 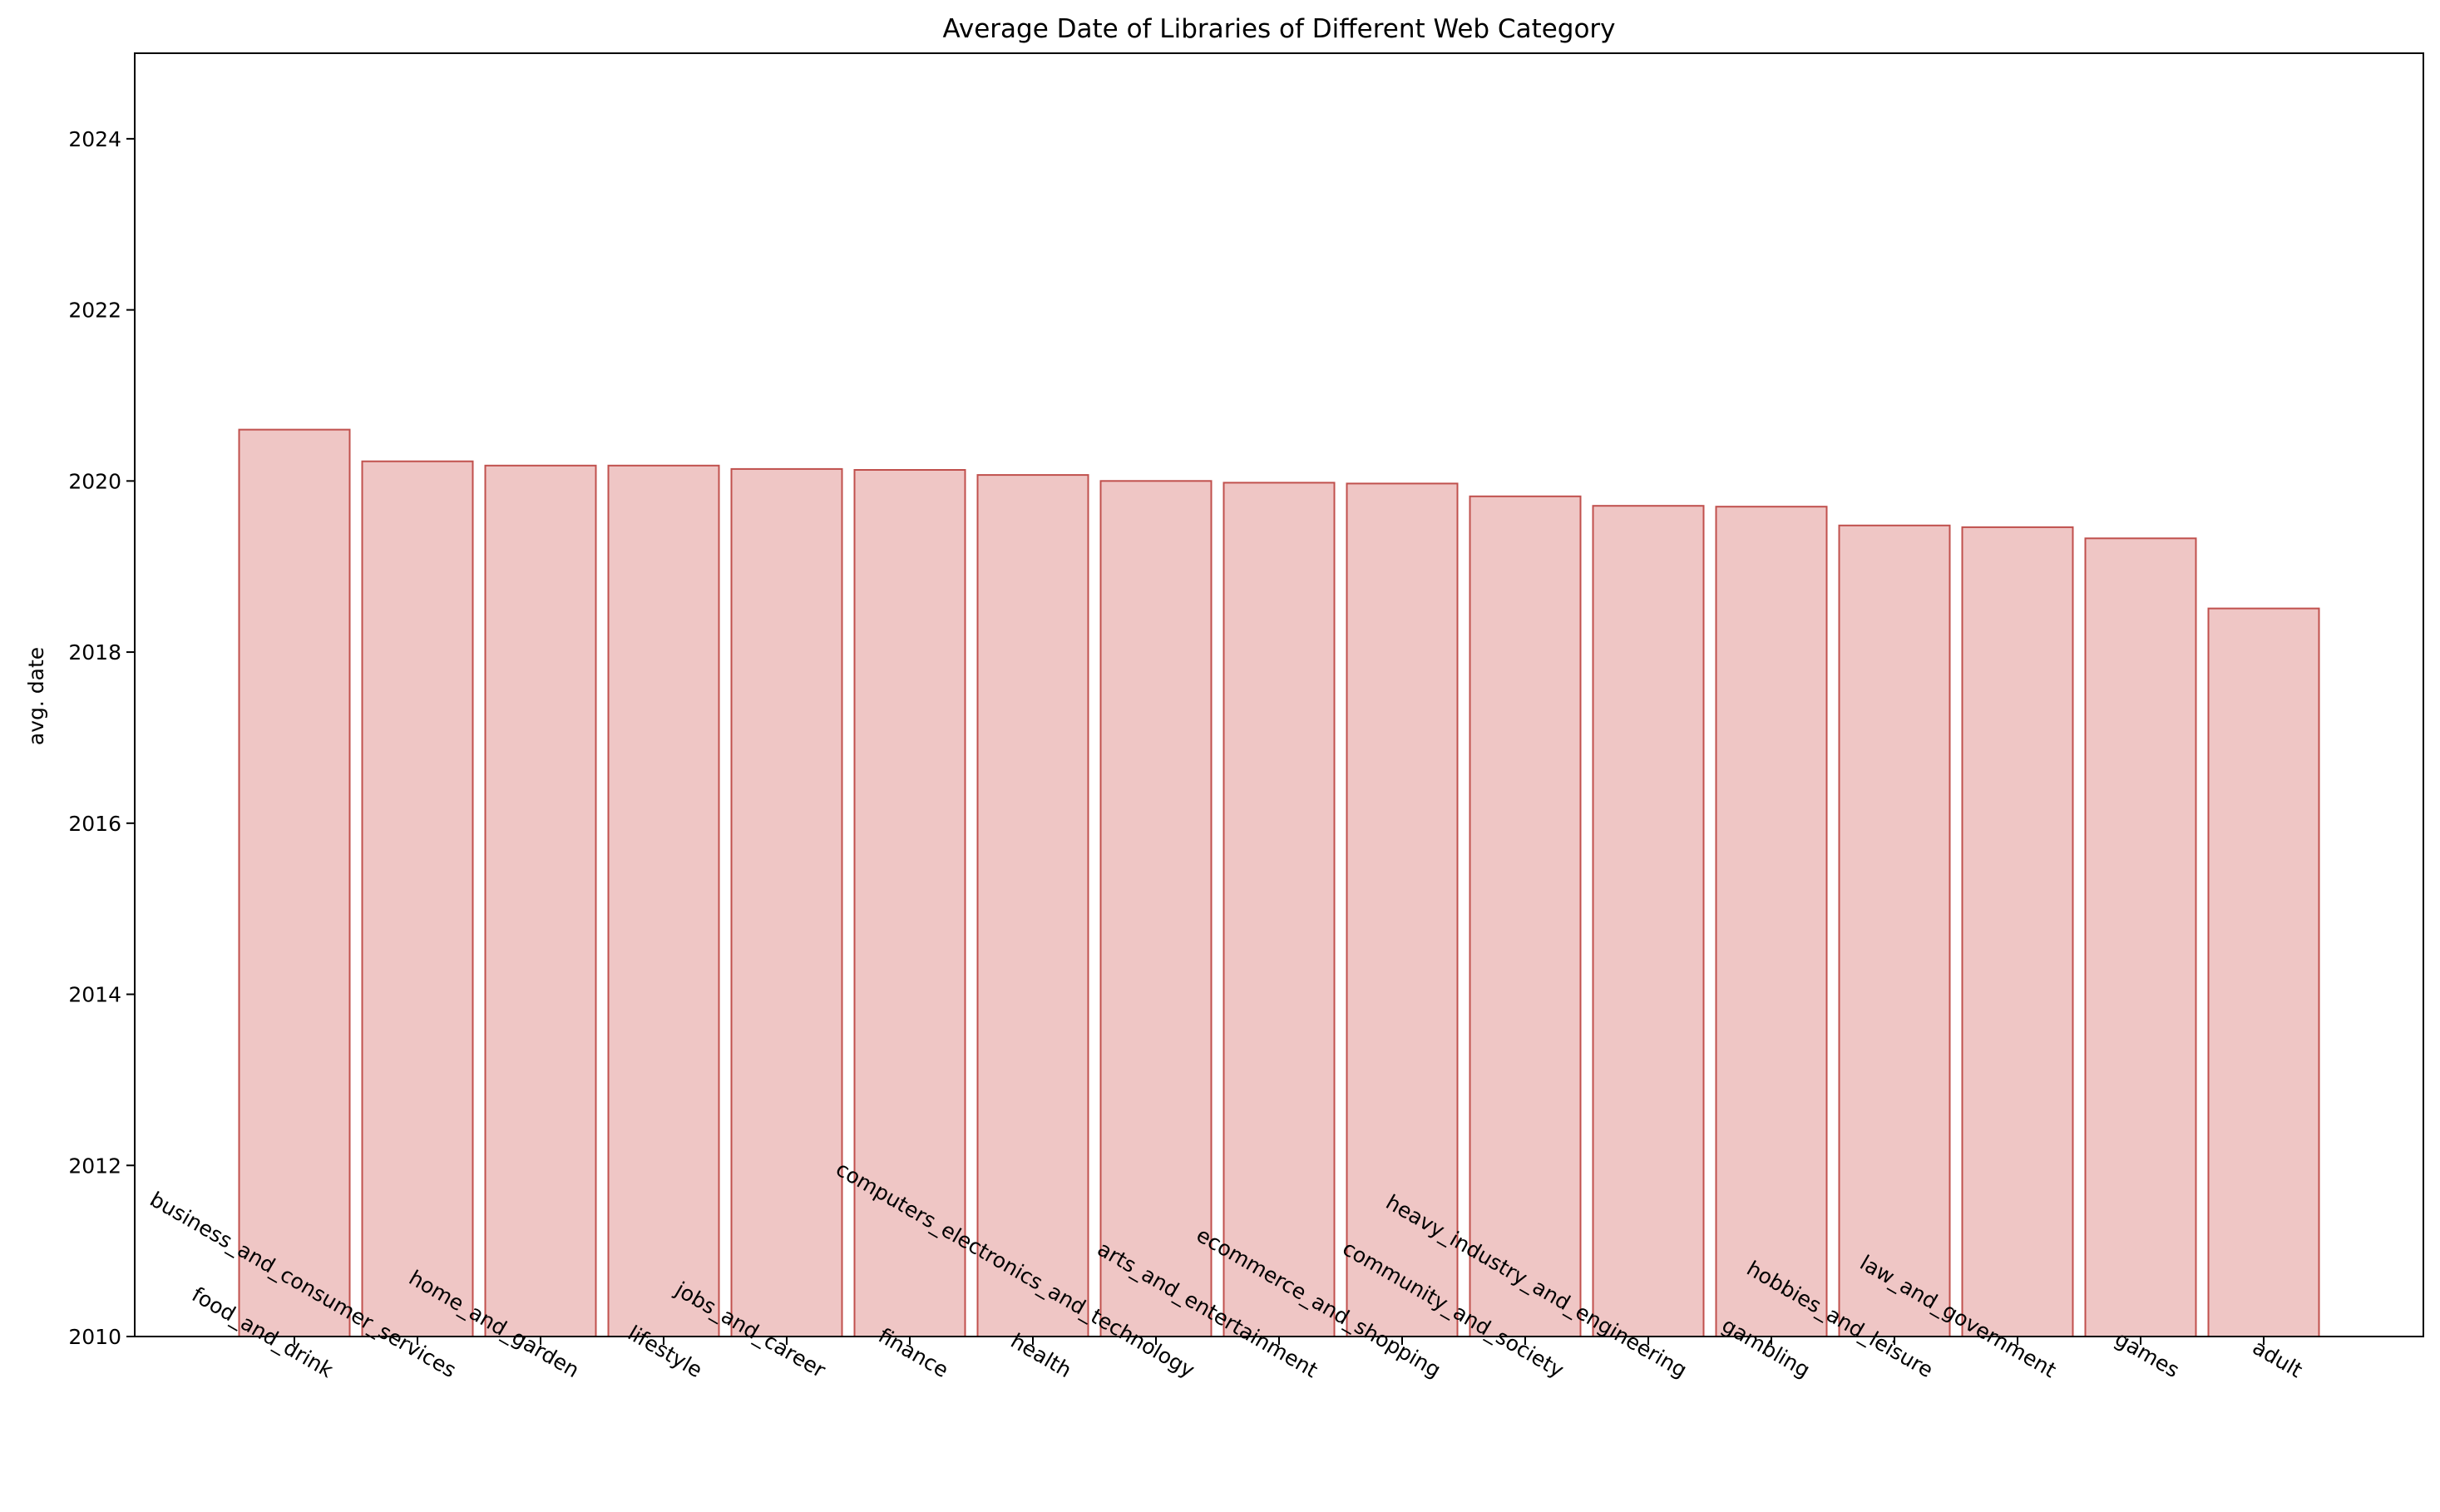 What do you see at coordinates (2263, 972) in the screenshot?
I see `bar-adult` at bounding box center [2263, 972].